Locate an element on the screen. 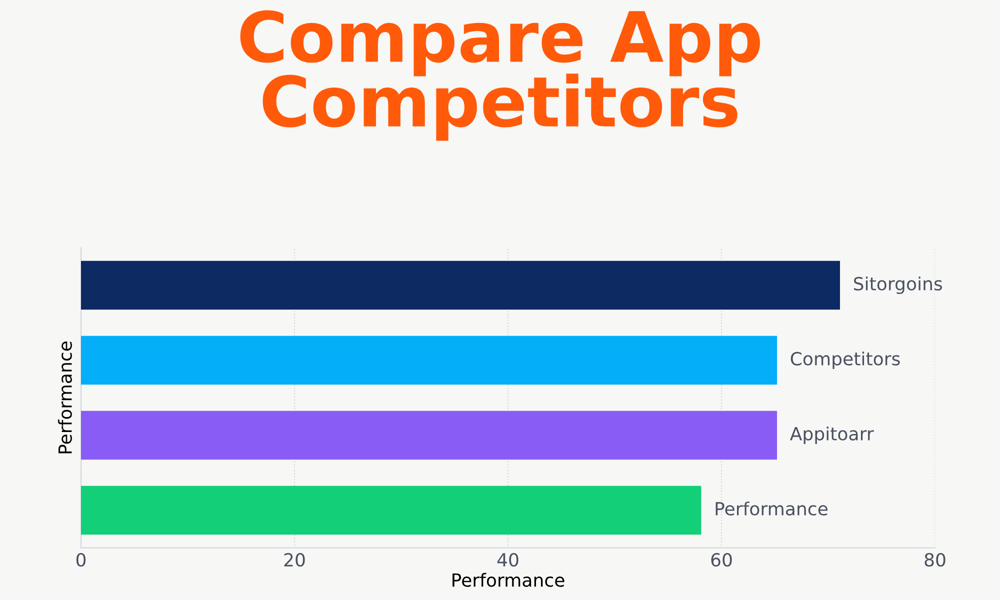 The height and width of the screenshot is (600, 1000). x-tick-label: 0 is located at coordinates (81, 559).